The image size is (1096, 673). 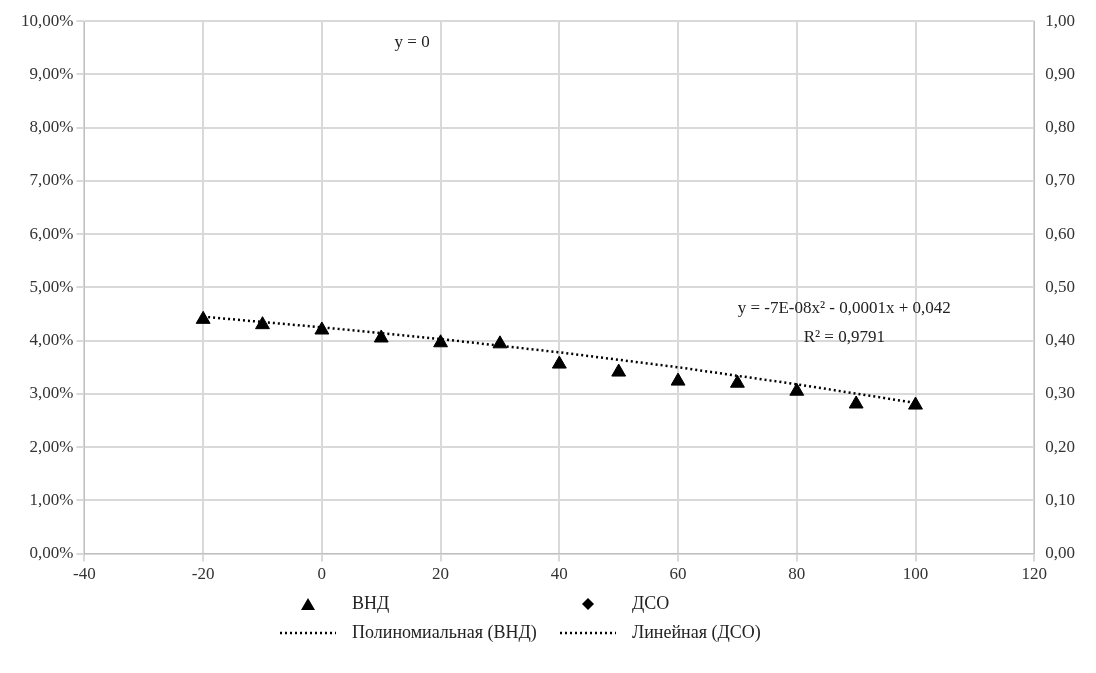 I want to click on x-tick-label: -40, so click(x=84, y=574).